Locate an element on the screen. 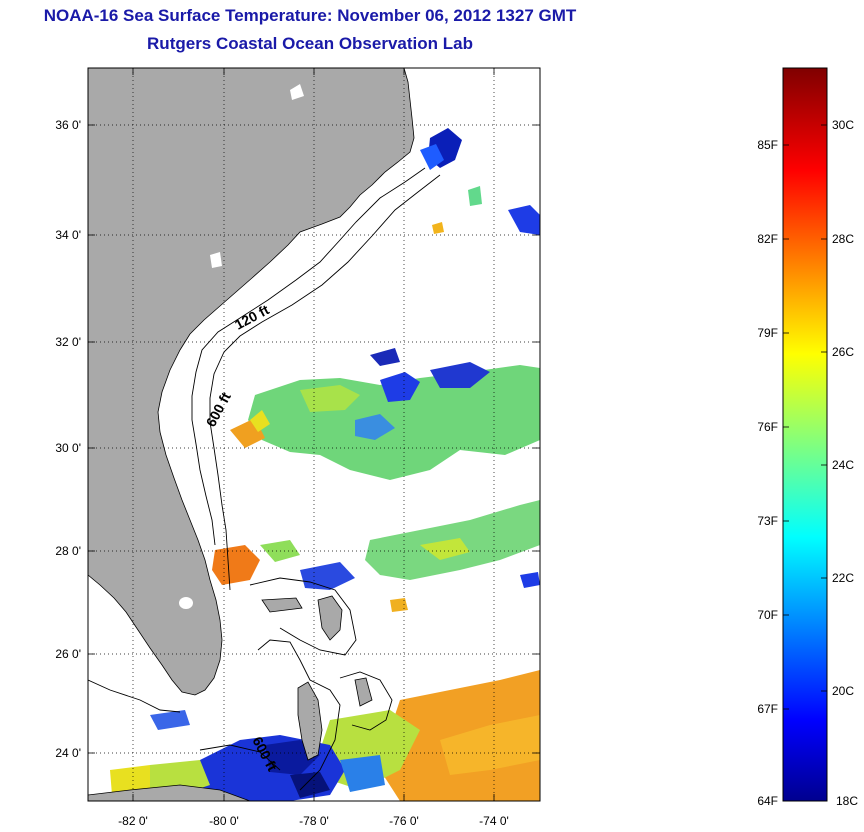 This screenshot has width=864, height=832. colorbar-celsius-labels: 30C 28C 26C 24C 22C 20C 18C is located at coordinates (845, 463).